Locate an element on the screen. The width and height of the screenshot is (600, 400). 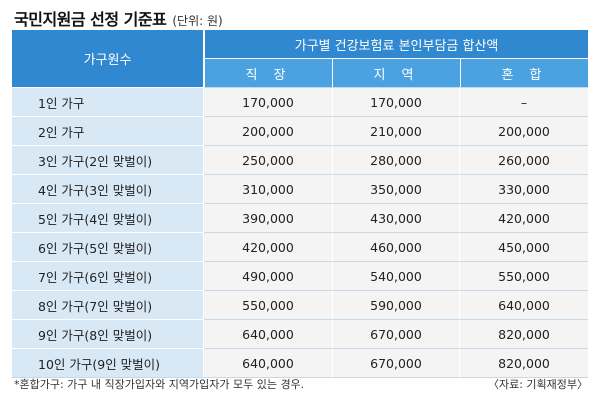
table-row: 4인 가구(3인 맞벌이) 310,000 350,000 330,000 is located at coordinates (300, 188).